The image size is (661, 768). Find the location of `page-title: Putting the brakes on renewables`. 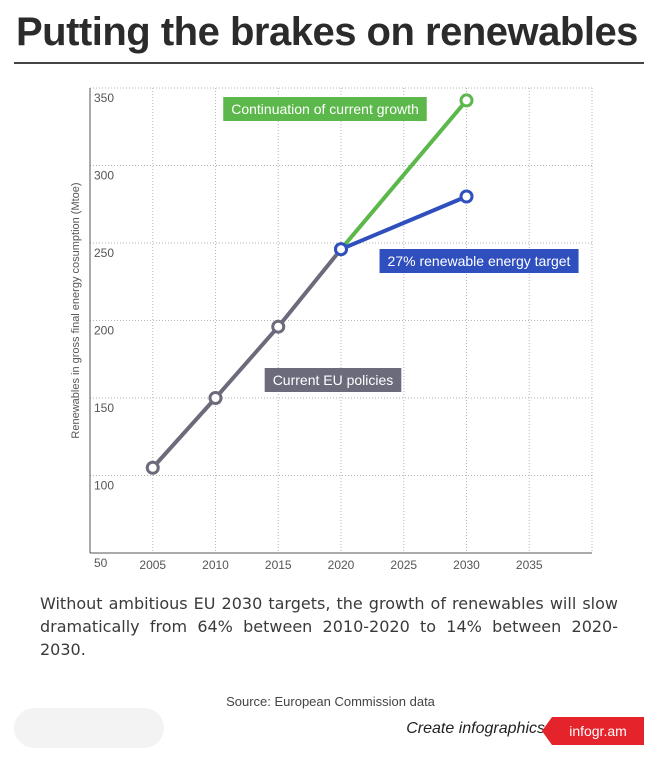

page-title: Putting the brakes on renewables is located at coordinates (327, 32).